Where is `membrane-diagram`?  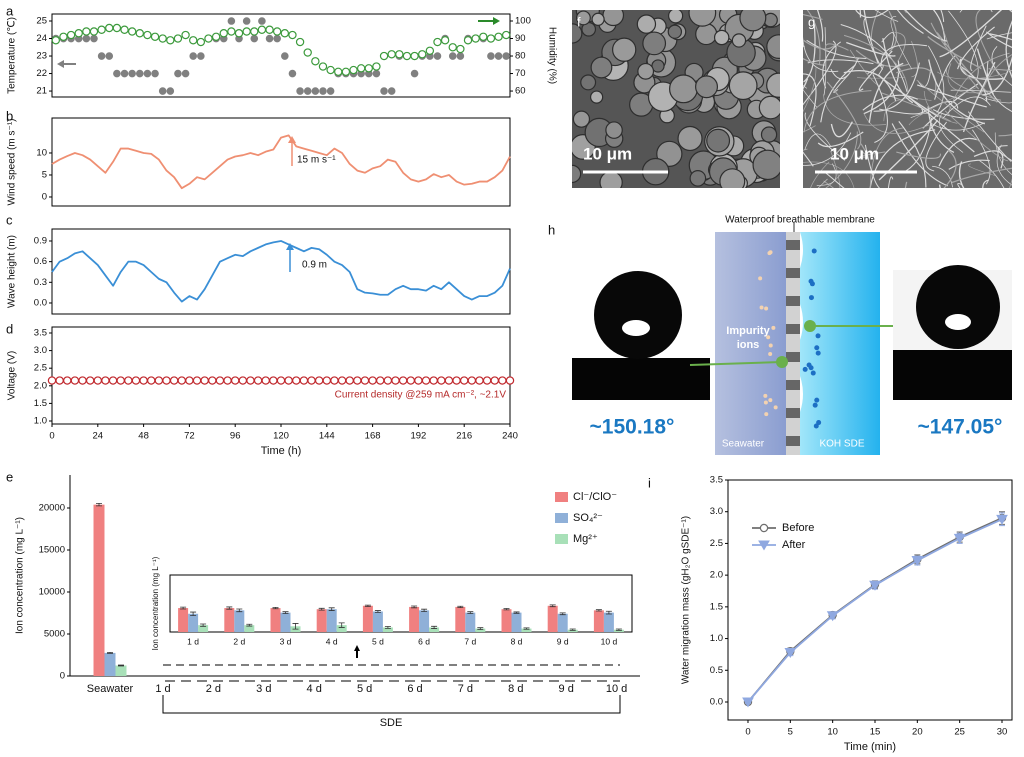
membrane-diagram is located at coordinates (791, 338).